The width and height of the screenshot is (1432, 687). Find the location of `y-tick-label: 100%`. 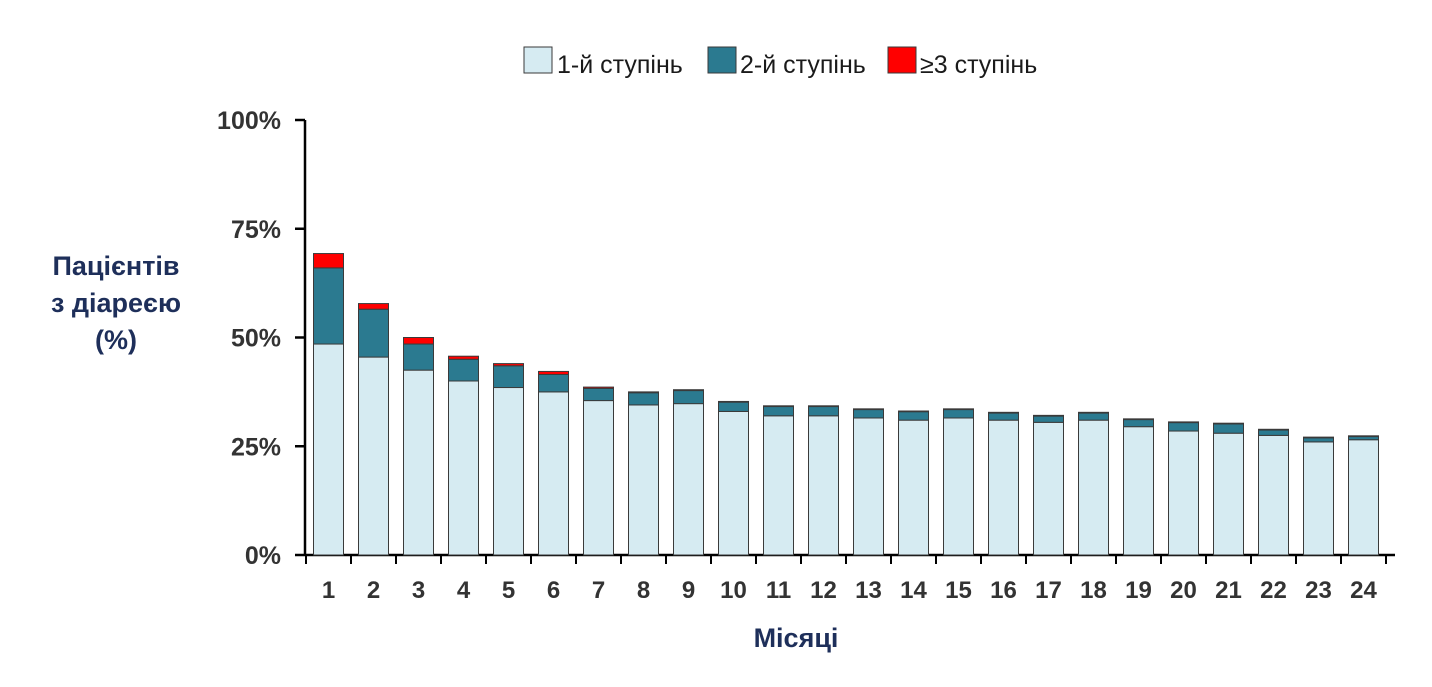

y-tick-label: 100% is located at coordinates (249, 121).